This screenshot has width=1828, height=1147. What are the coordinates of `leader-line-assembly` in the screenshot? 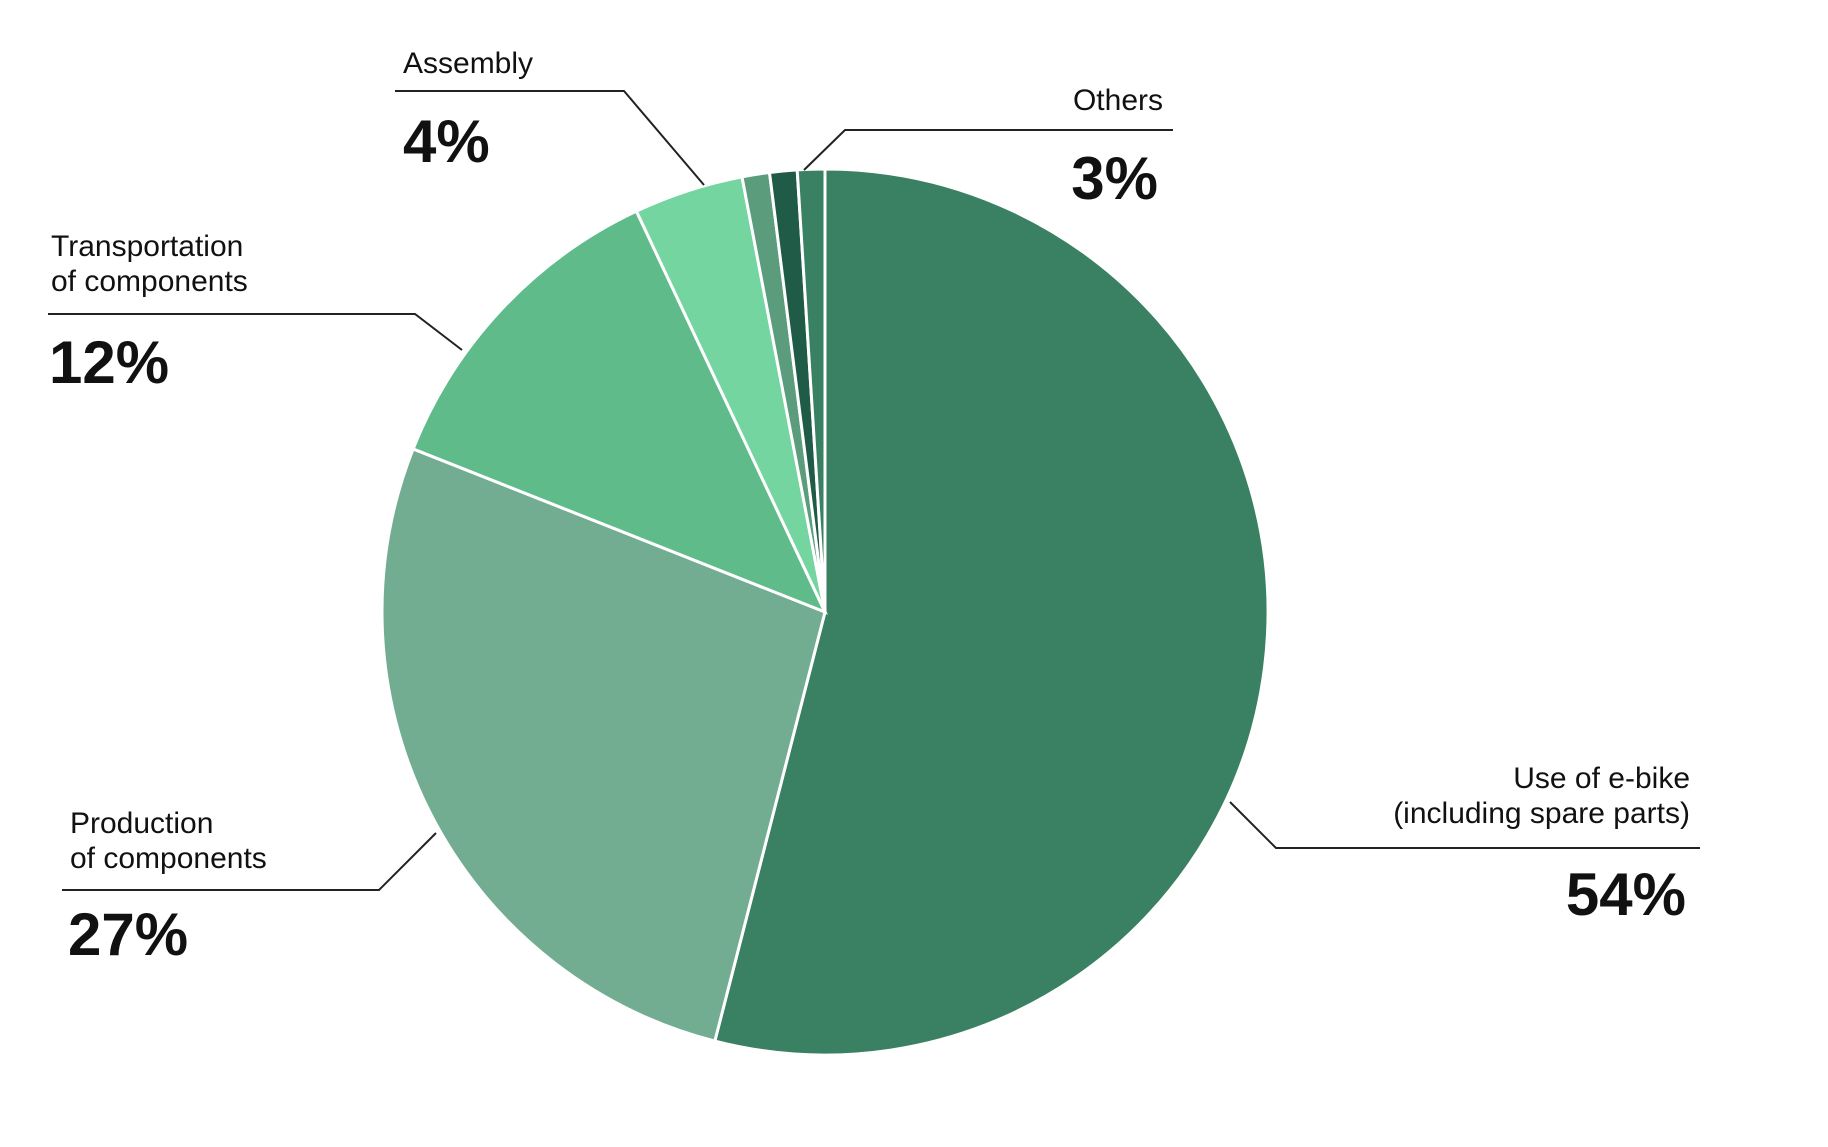 It's located at (550, 138).